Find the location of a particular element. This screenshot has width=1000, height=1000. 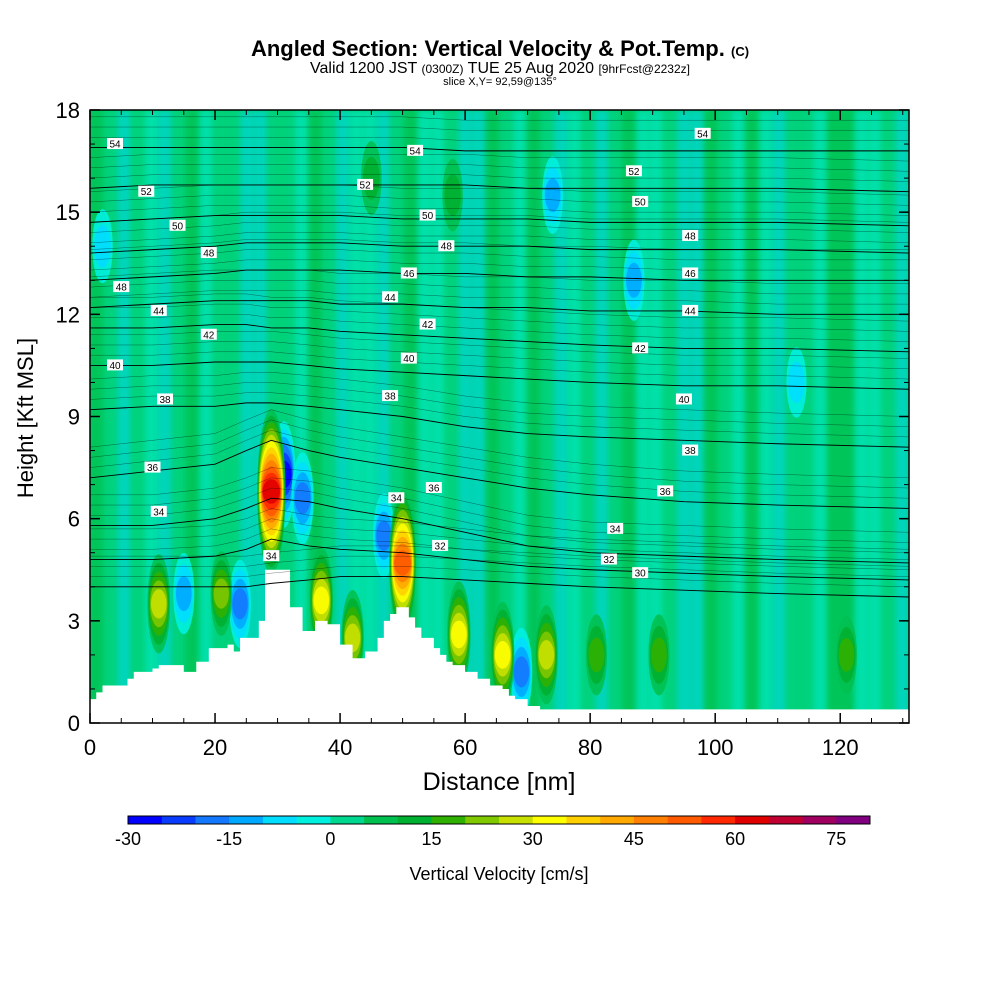

contour-label-text: 54 is located at coordinates (115, 145).